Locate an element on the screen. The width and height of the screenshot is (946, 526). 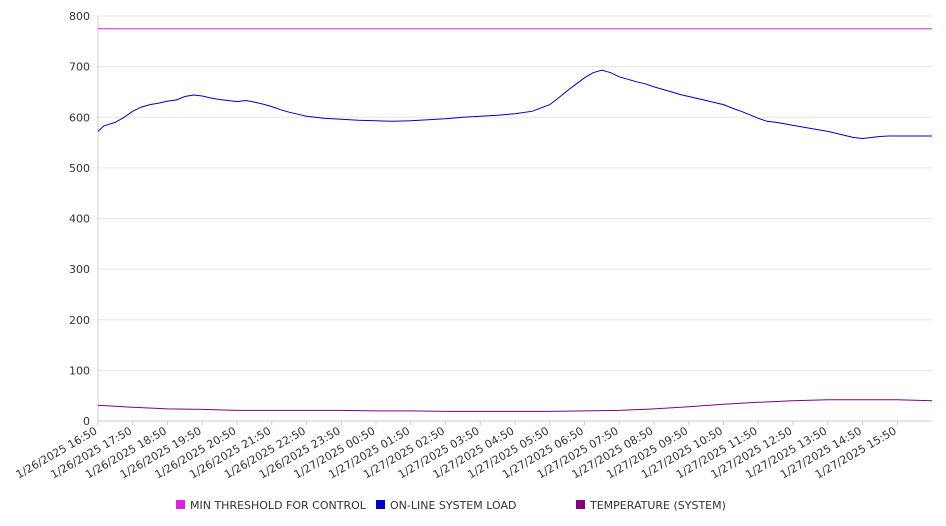
y-tick-label: 500 is located at coordinates (79, 168).